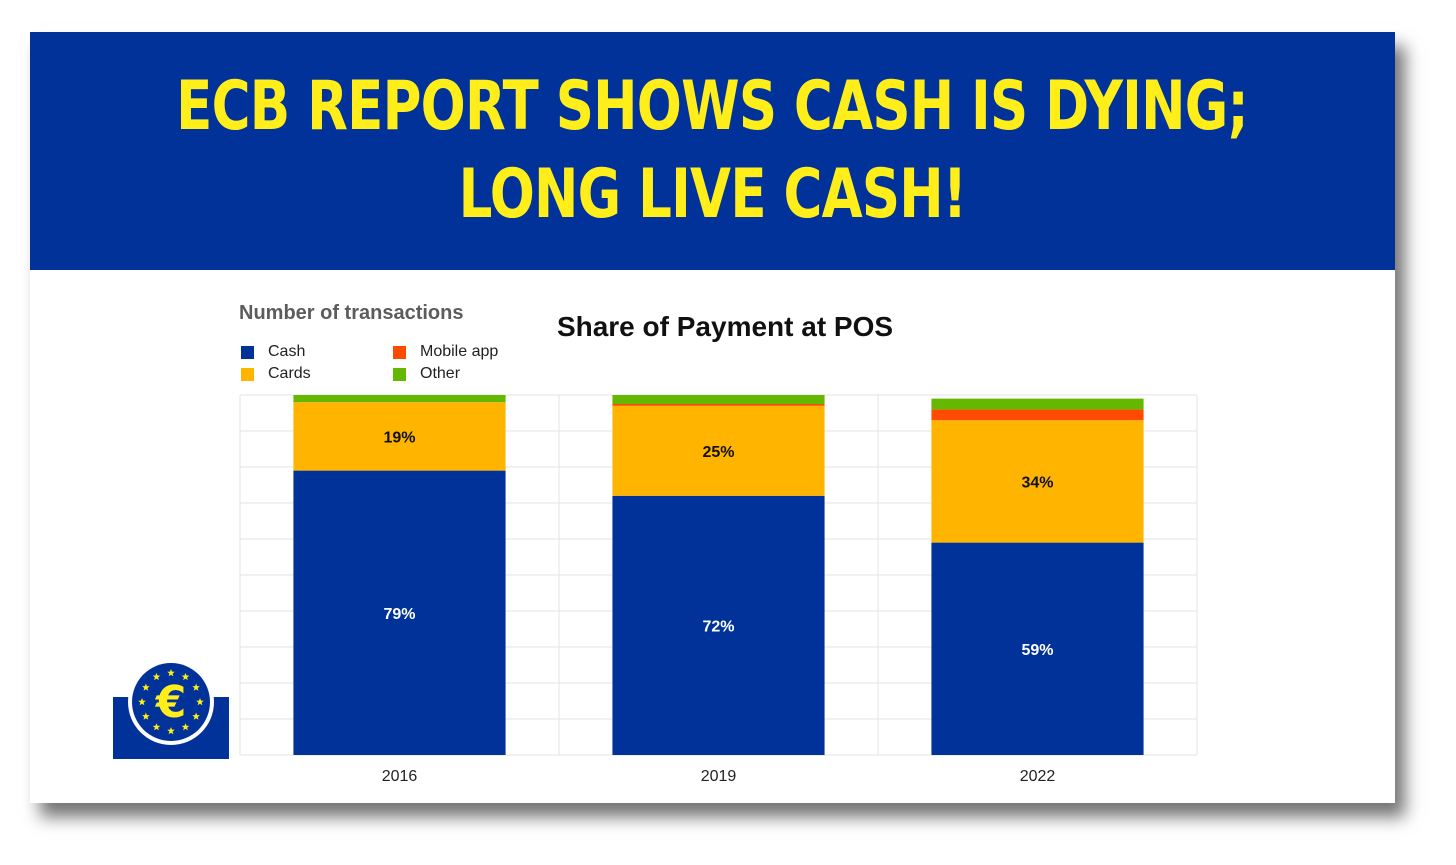  What do you see at coordinates (1038, 776) in the screenshot?
I see `x-tick-label-2022: 2022` at bounding box center [1038, 776].